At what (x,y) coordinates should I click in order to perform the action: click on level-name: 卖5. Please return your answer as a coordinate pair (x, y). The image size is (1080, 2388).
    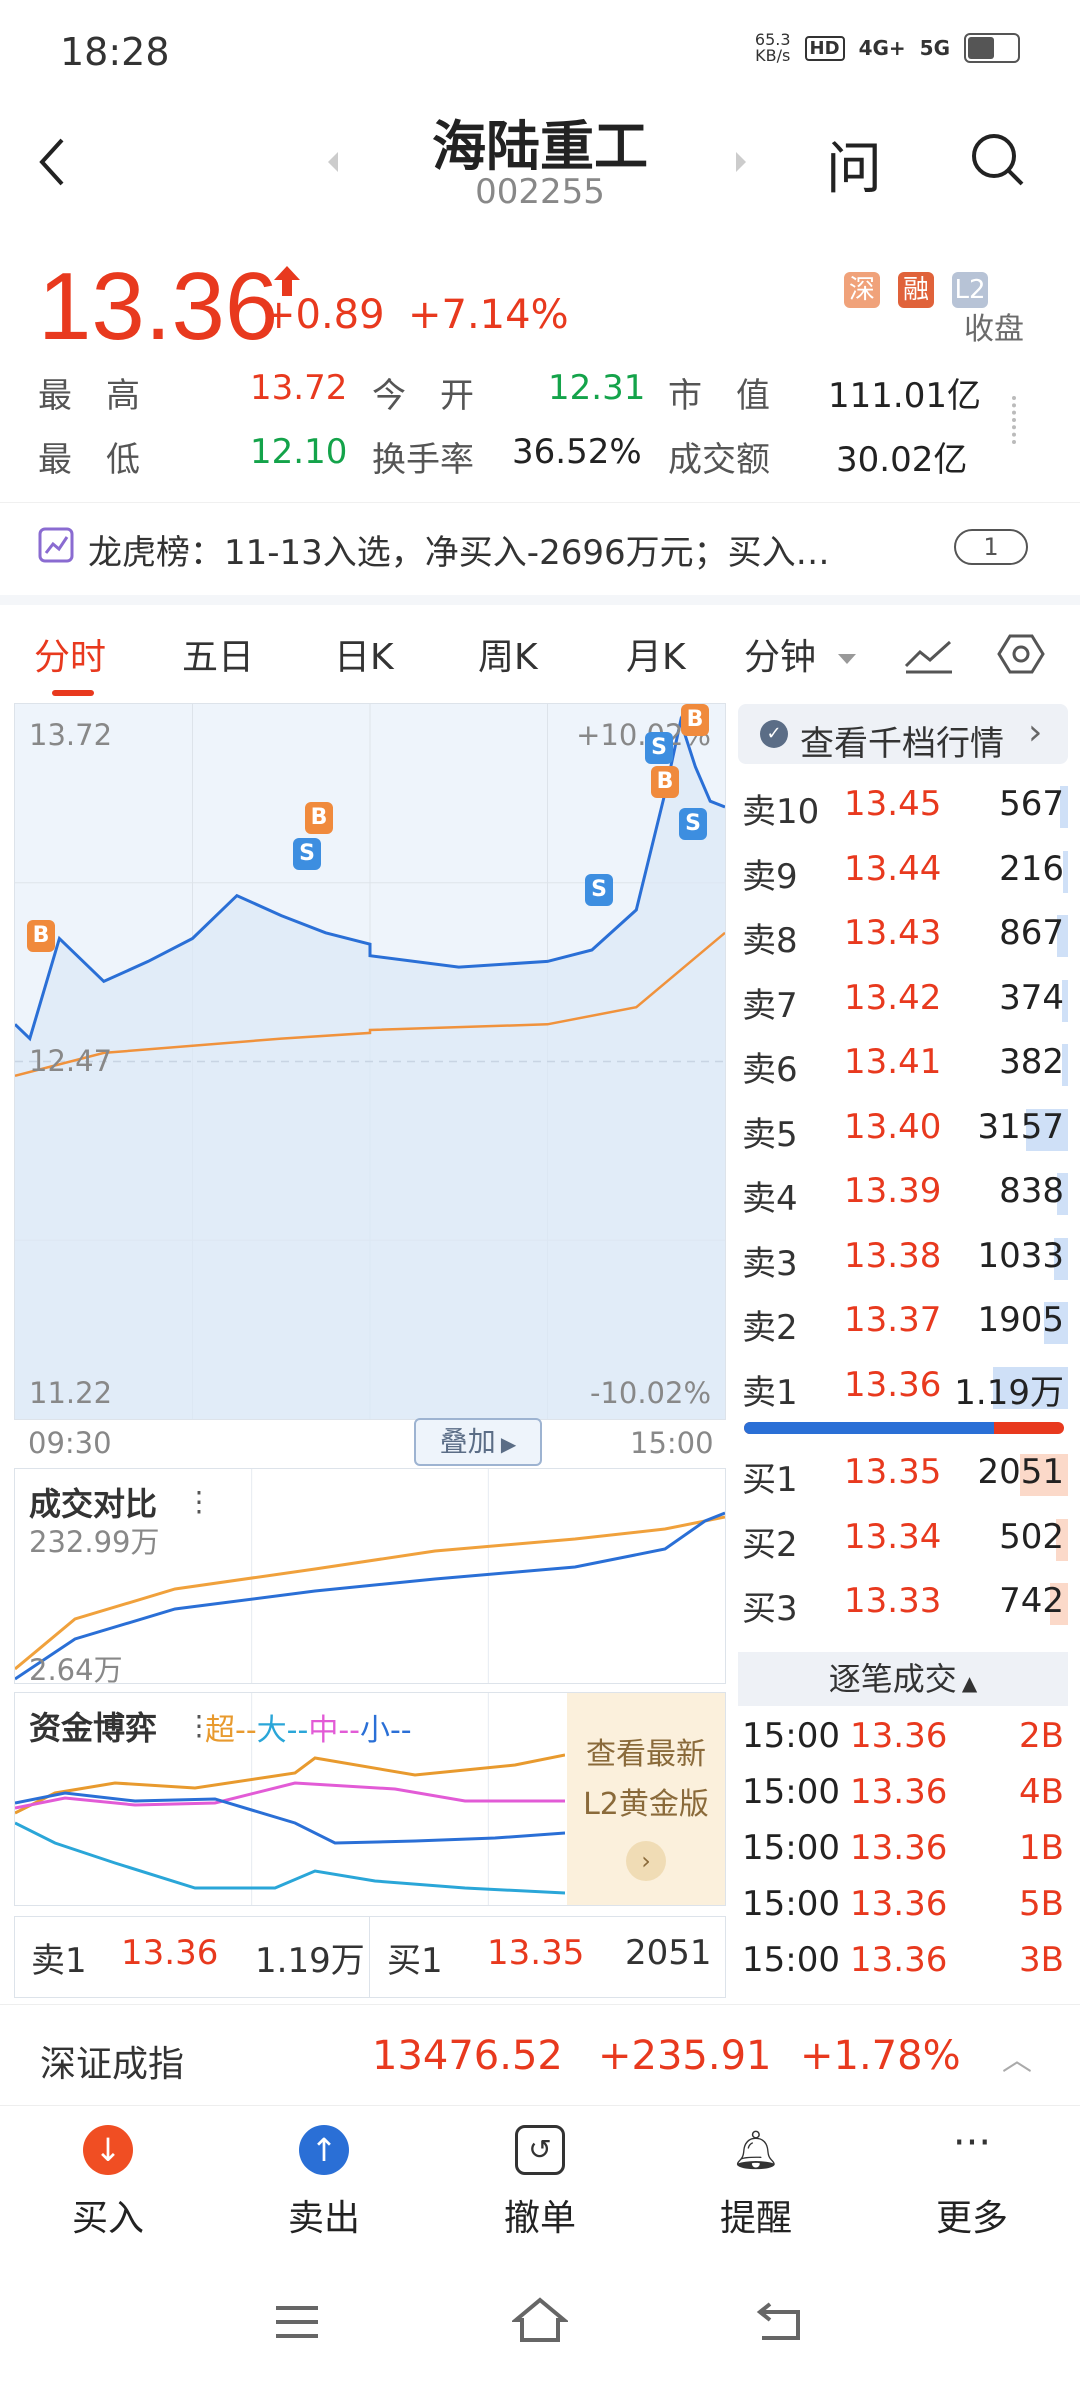
    Looking at the image, I should click on (770, 1134).